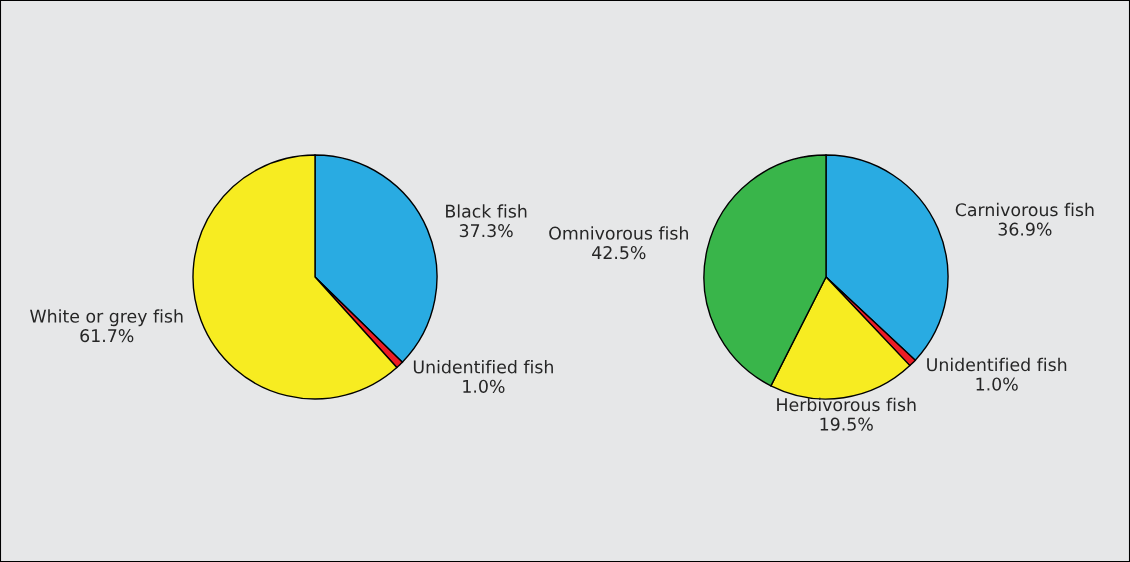  I want to click on data-label: 36.9%, so click(1025, 229).